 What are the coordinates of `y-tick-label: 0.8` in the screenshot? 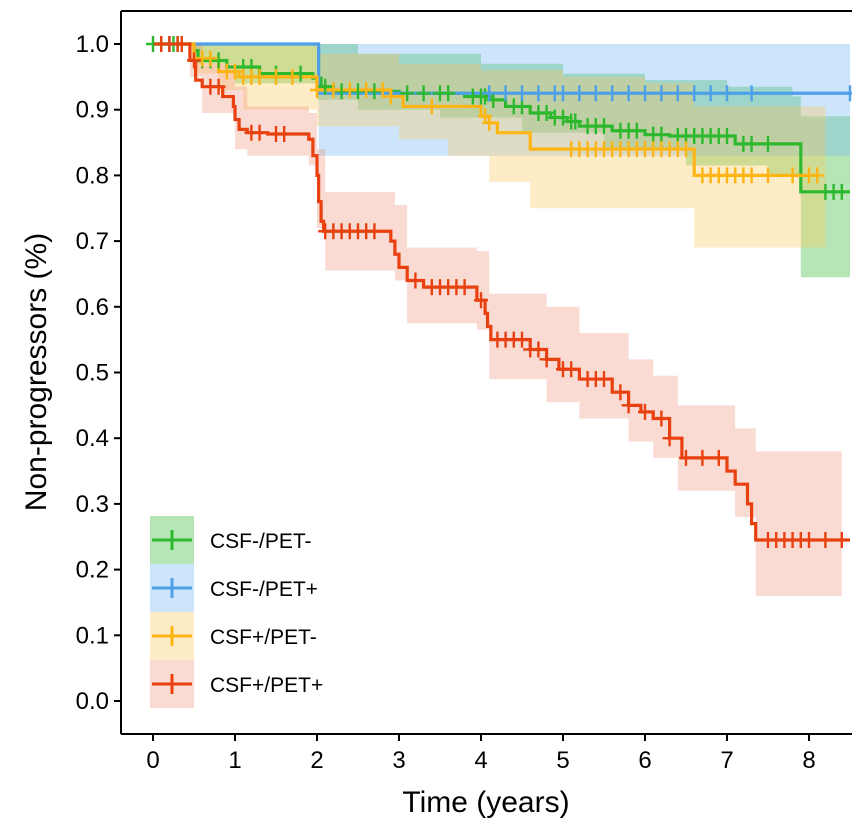 It's located at (92, 175).